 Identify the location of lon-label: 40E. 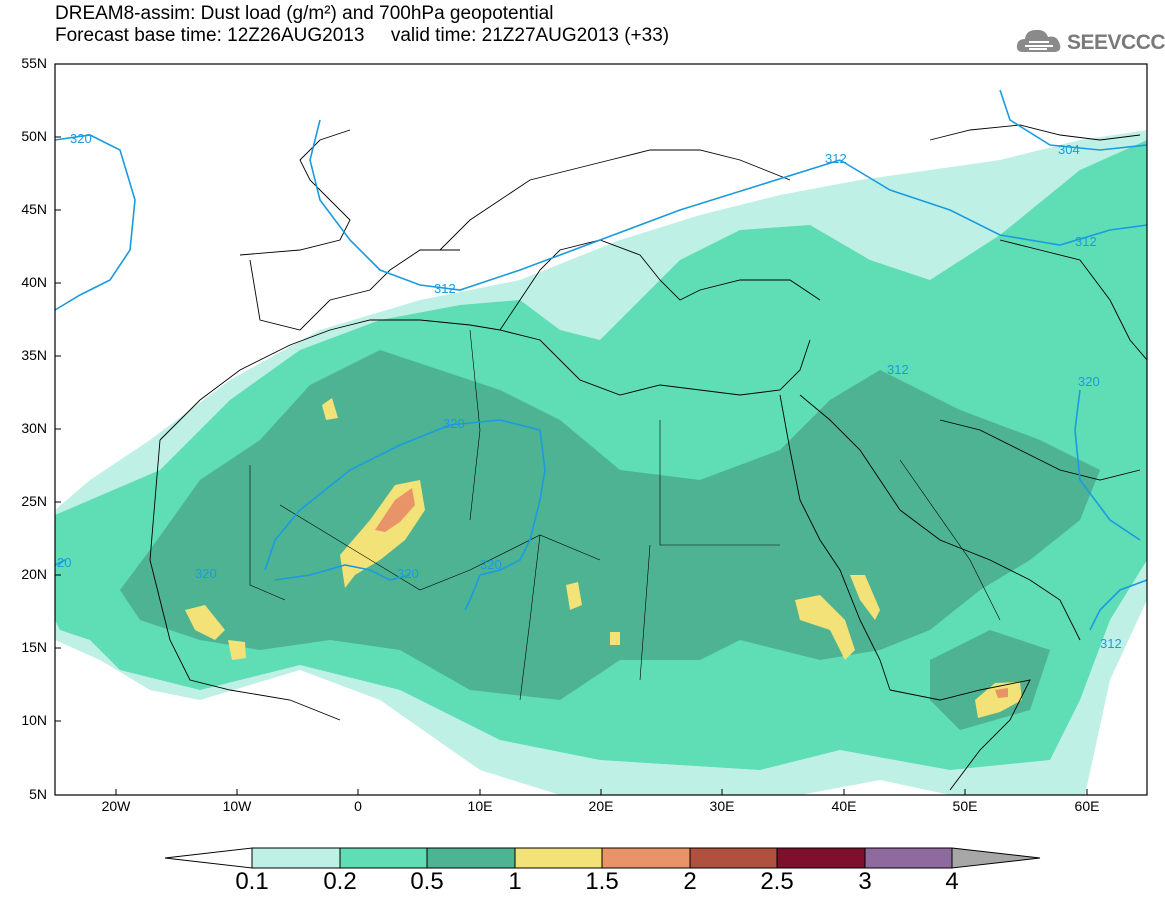
(844, 806).